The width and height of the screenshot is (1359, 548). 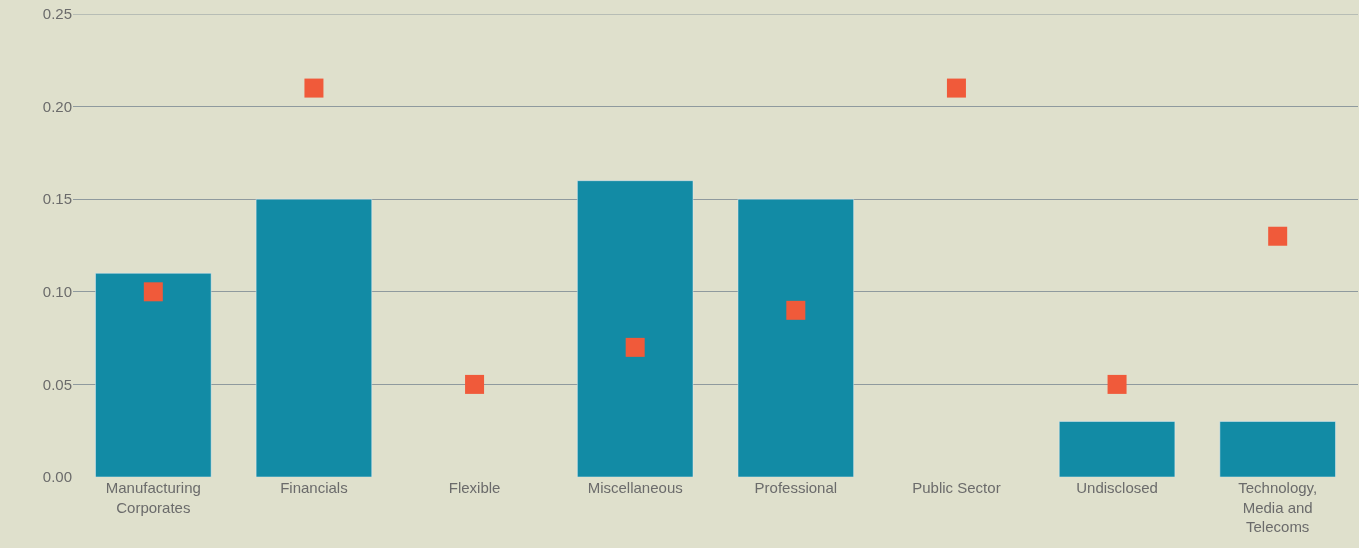 I want to click on y-tick-label: 0.05, so click(x=57, y=384).